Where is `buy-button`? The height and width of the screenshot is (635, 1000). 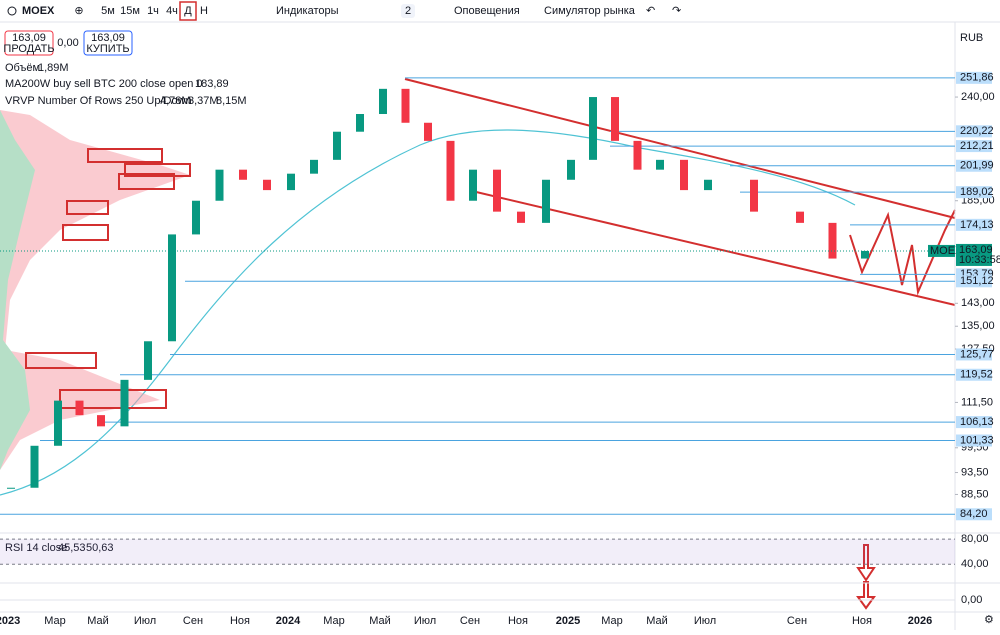
buy-button is located at coordinates (108, 43).